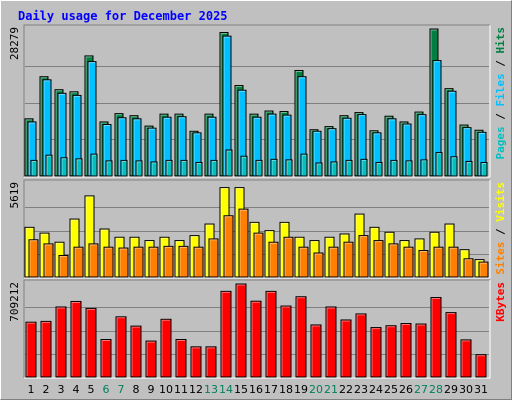 This screenshot has height=400, width=512. What do you see at coordinates (46, 389) in the screenshot?
I see `x-label-day-2: 2` at bounding box center [46, 389].